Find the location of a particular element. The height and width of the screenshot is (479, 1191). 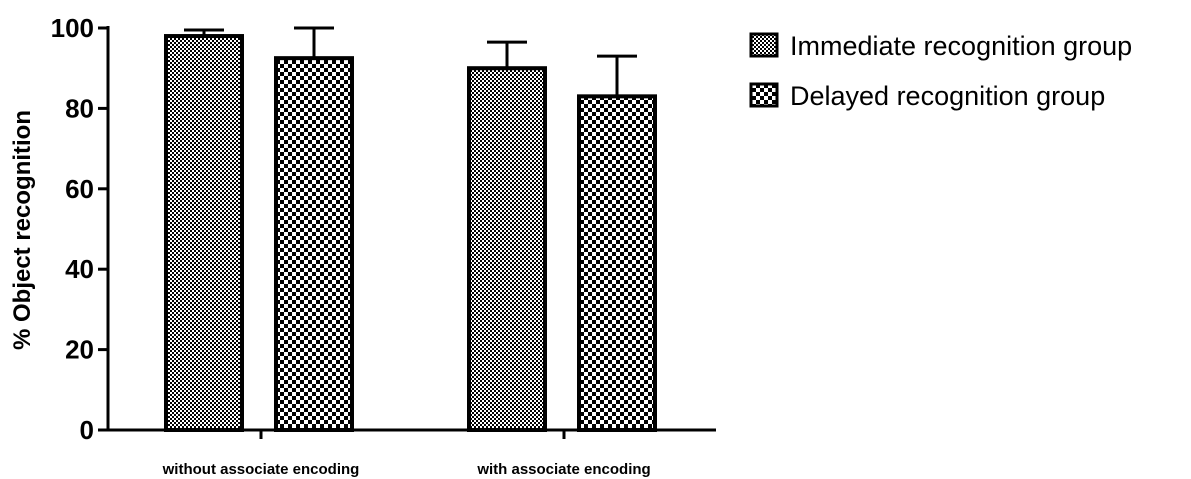

y-tick-label: 20 is located at coordinates (79, 350).